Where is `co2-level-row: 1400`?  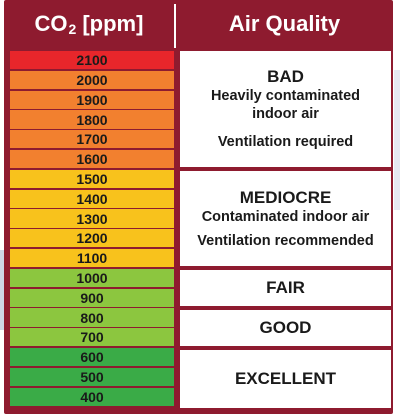
co2-level-row: 1400 is located at coordinates (92, 198).